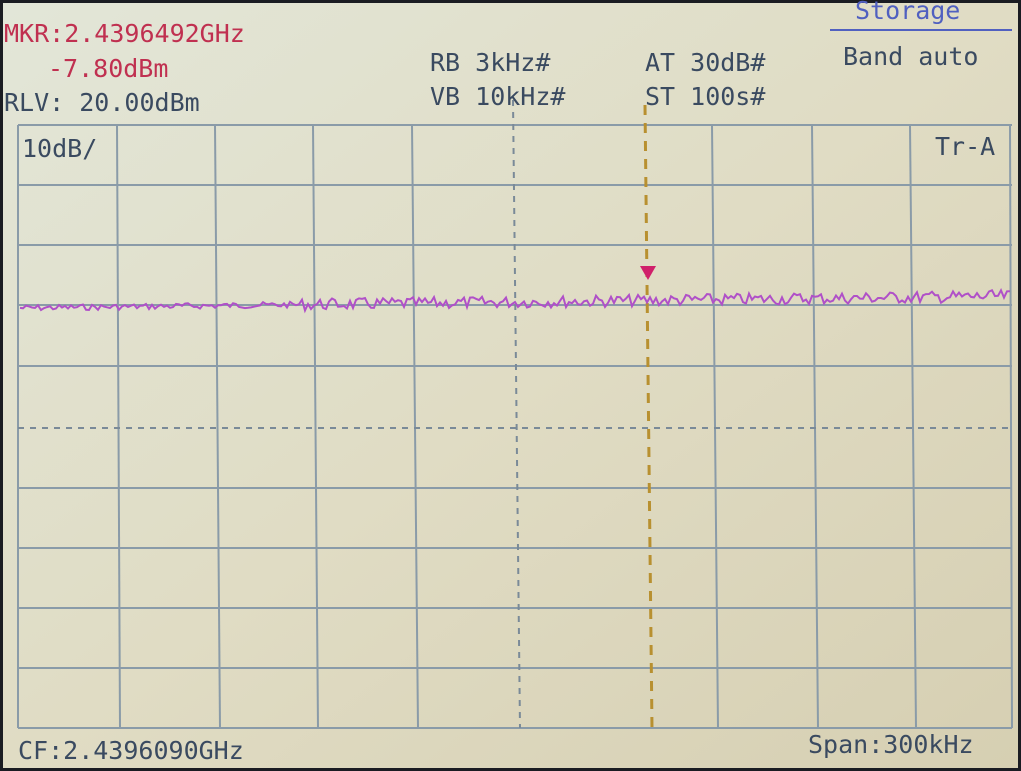 This screenshot has height=771, width=1021. I want to click on trace, so click(515, 300).